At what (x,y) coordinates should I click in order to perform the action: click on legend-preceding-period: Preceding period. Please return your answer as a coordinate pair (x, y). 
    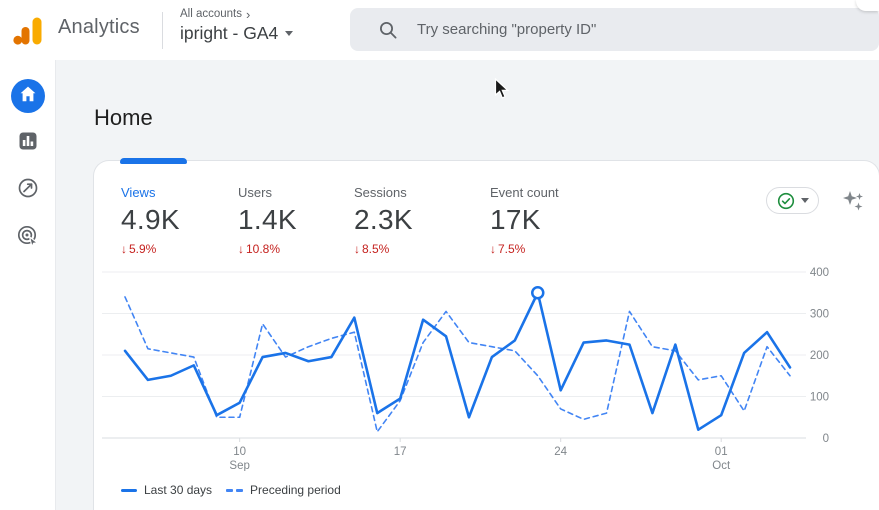
    Looking at the image, I should click on (283, 490).